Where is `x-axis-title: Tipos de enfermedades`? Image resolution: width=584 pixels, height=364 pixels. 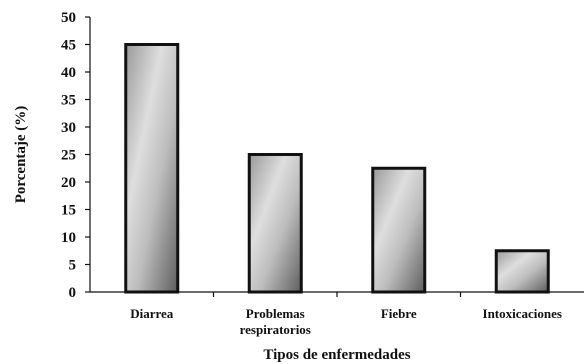 x-axis-title: Tipos de enfermedades is located at coordinates (336, 355).